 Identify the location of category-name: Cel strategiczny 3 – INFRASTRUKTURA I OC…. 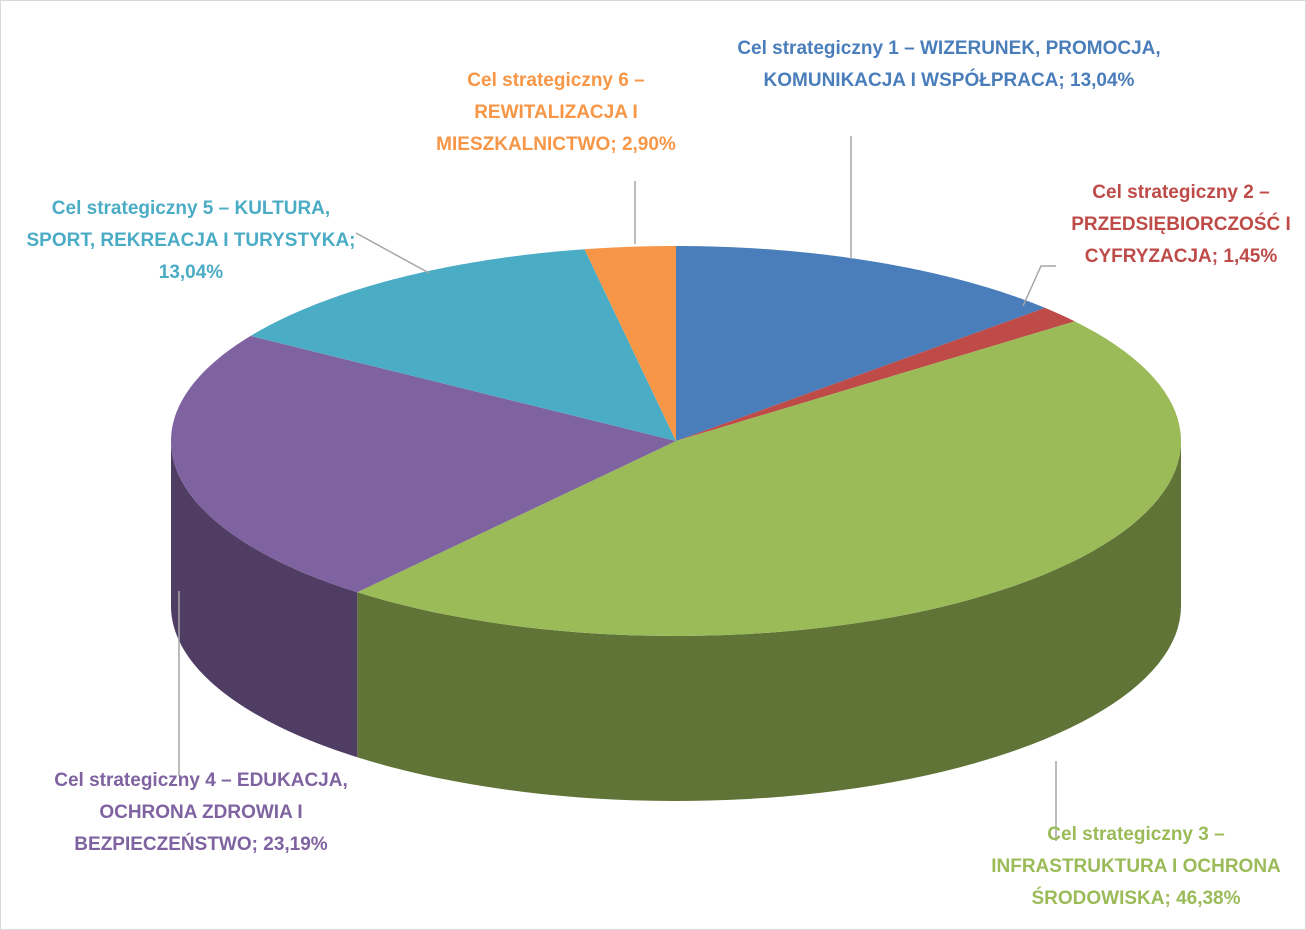
(1136, 866).